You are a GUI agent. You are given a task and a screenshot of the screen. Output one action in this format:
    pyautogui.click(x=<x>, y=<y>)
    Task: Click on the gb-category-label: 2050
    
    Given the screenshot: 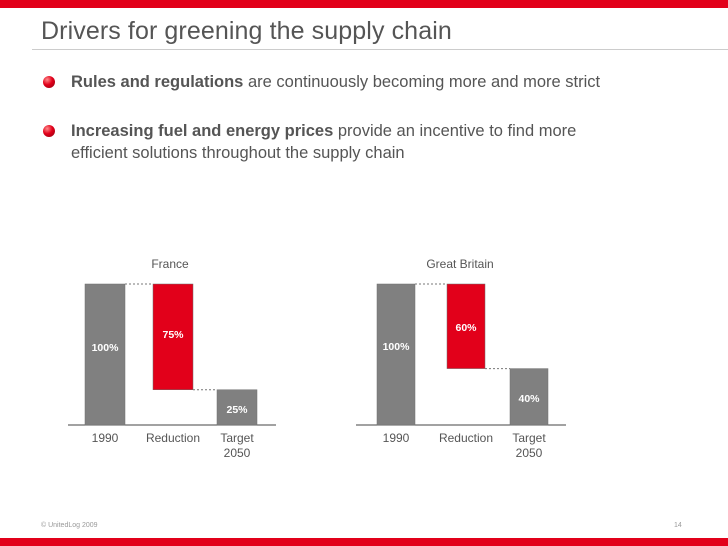 What is the action you would take?
    pyautogui.click(x=529, y=453)
    